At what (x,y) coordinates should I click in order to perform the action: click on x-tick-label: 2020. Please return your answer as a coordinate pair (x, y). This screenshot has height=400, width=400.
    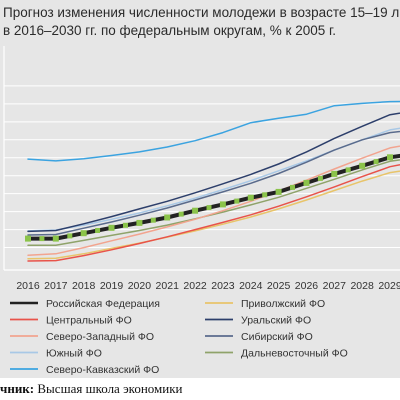
    Looking at the image, I should click on (140, 286).